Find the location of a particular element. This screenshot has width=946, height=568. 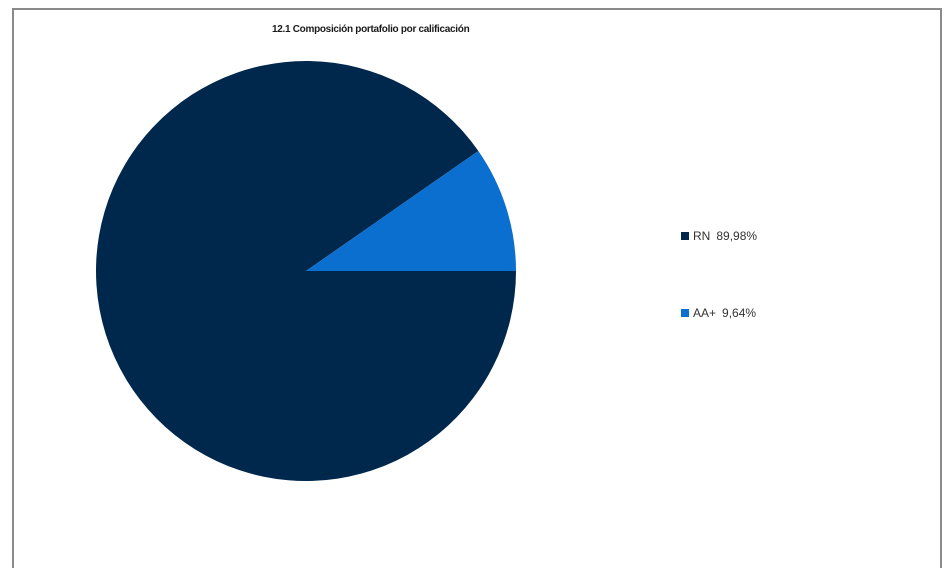

legend-label-rn: RN is located at coordinates (702, 236).